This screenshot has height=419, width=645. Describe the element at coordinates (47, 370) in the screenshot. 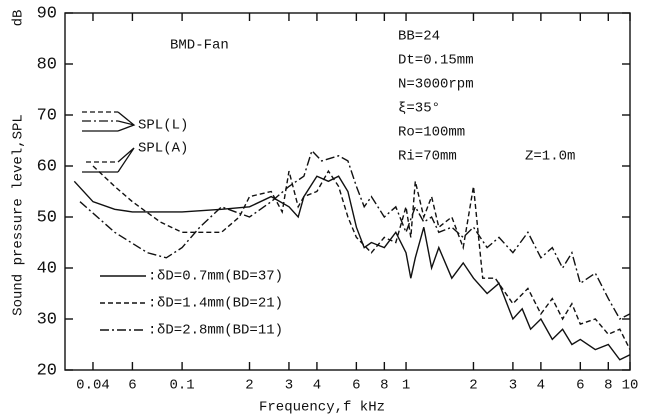

I see `y-tick-label: 20` at that location.